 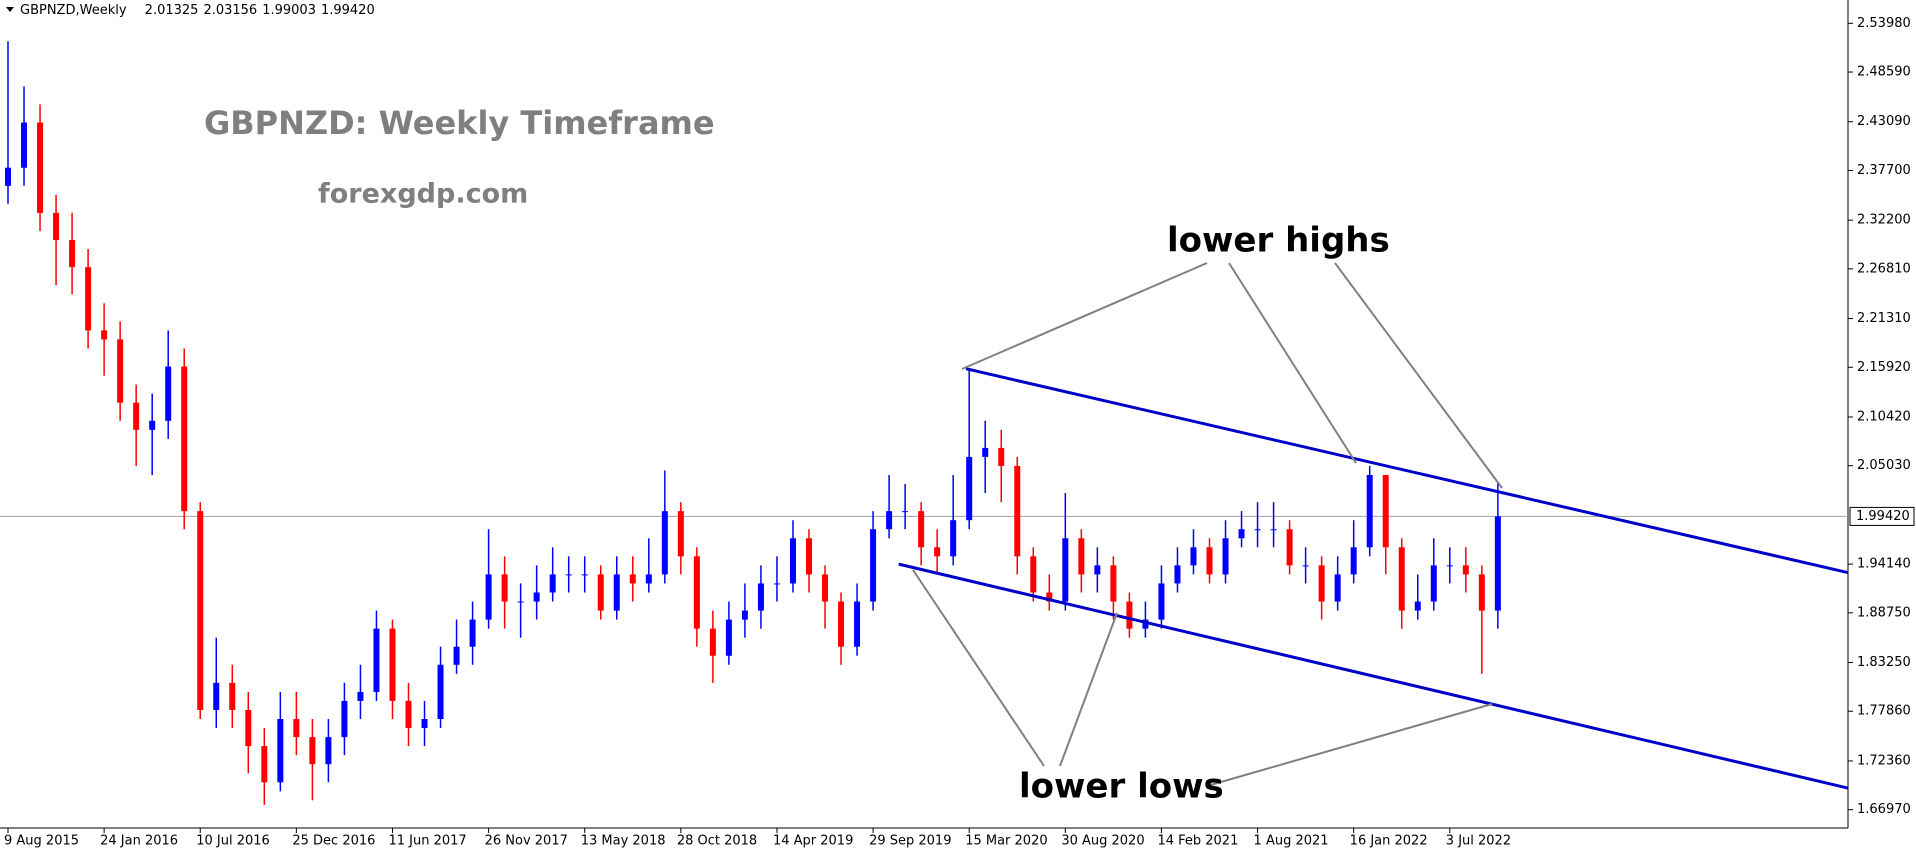 I want to click on chart-title: GBPNZD: Weekly Timeframe, so click(x=459, y=123).